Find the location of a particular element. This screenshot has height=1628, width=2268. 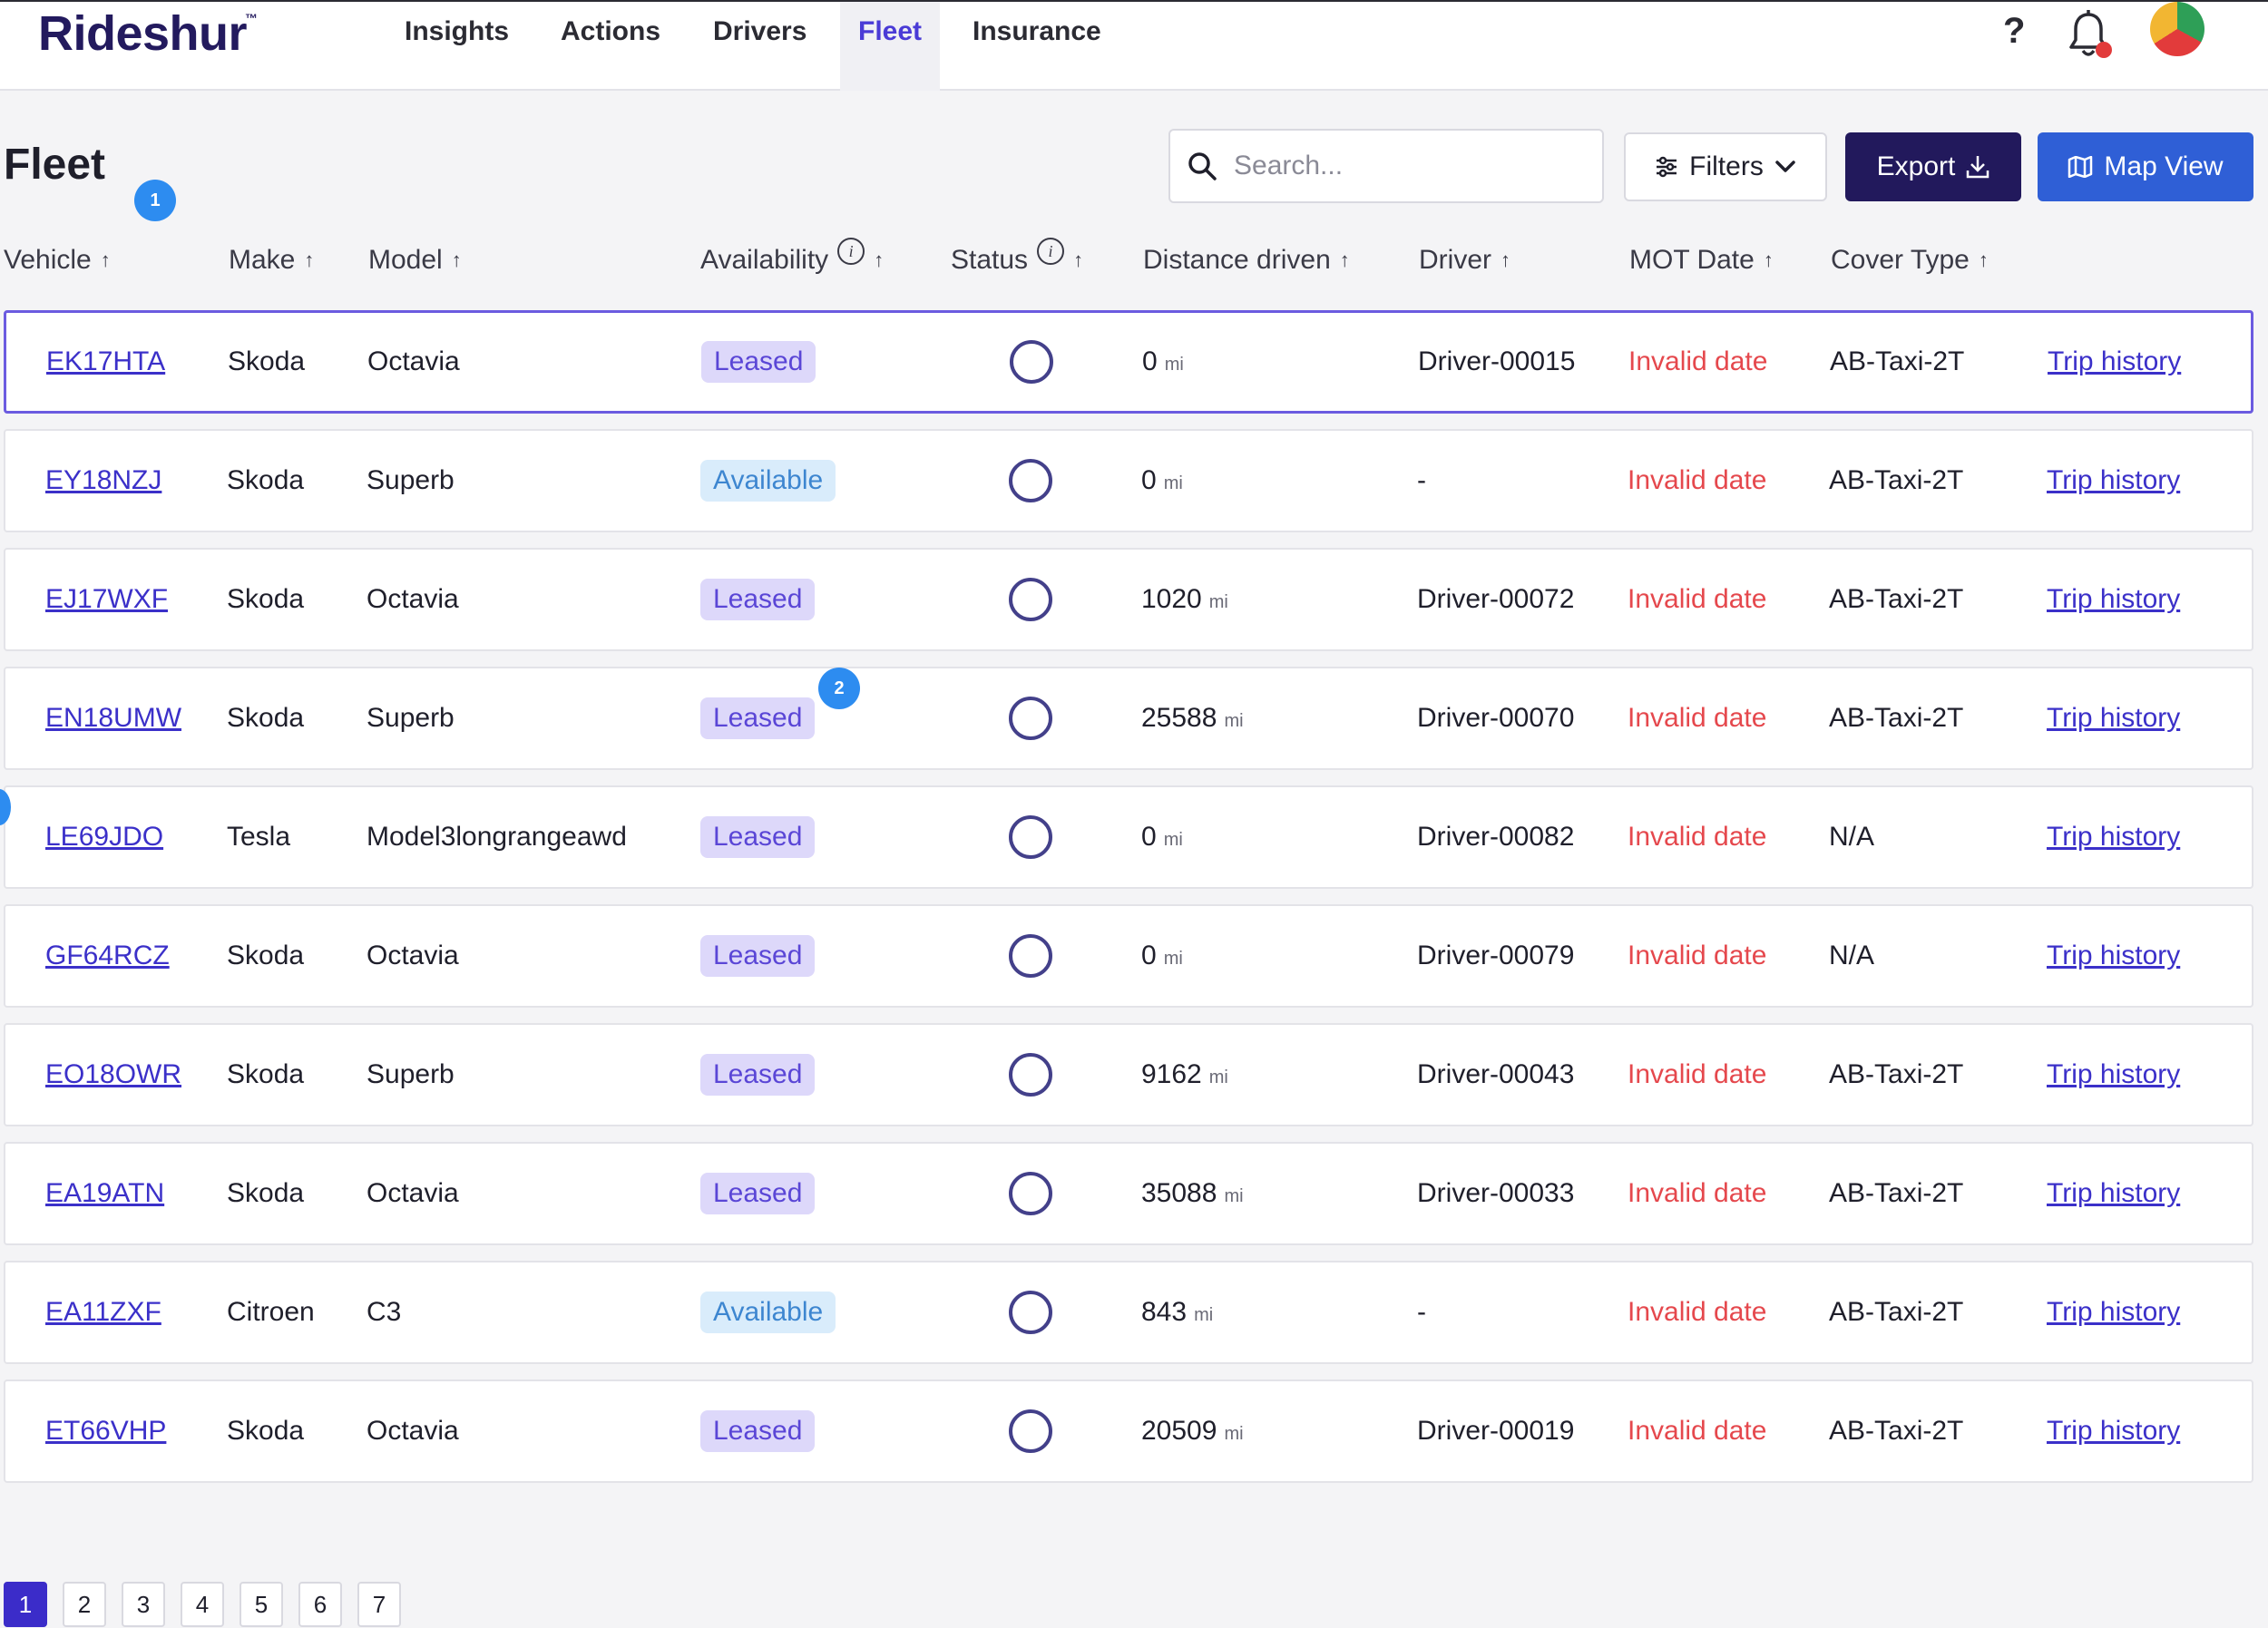

vehicle-link: EY18NZJ is located at coordinates (104, 480).